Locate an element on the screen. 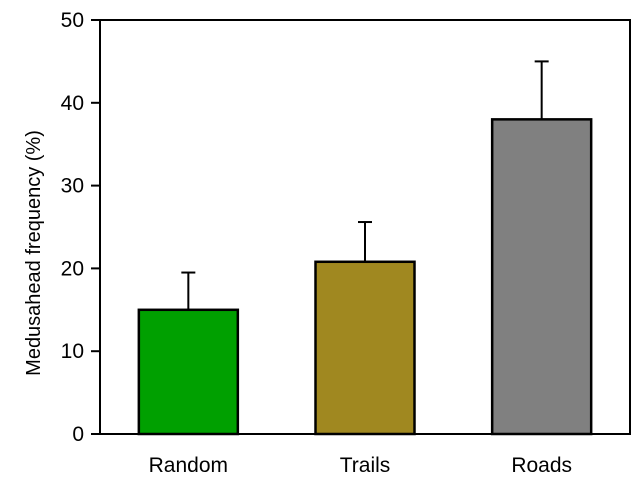  bar-trails is located at coordinates (365, 348).